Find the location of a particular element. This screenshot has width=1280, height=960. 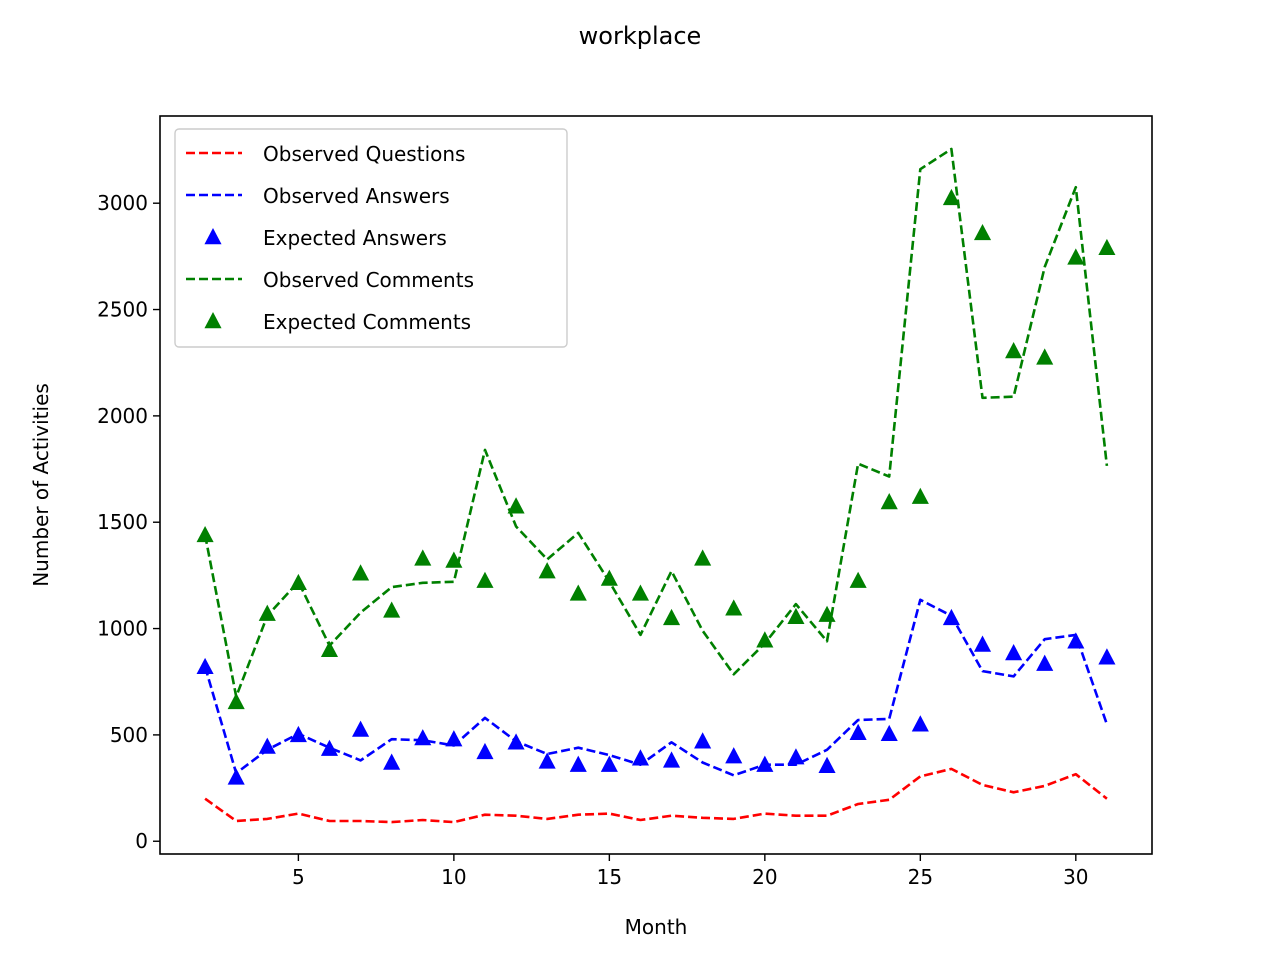

legend-label-expected-comments: Expected Comments is located at coordinates (367, 322).